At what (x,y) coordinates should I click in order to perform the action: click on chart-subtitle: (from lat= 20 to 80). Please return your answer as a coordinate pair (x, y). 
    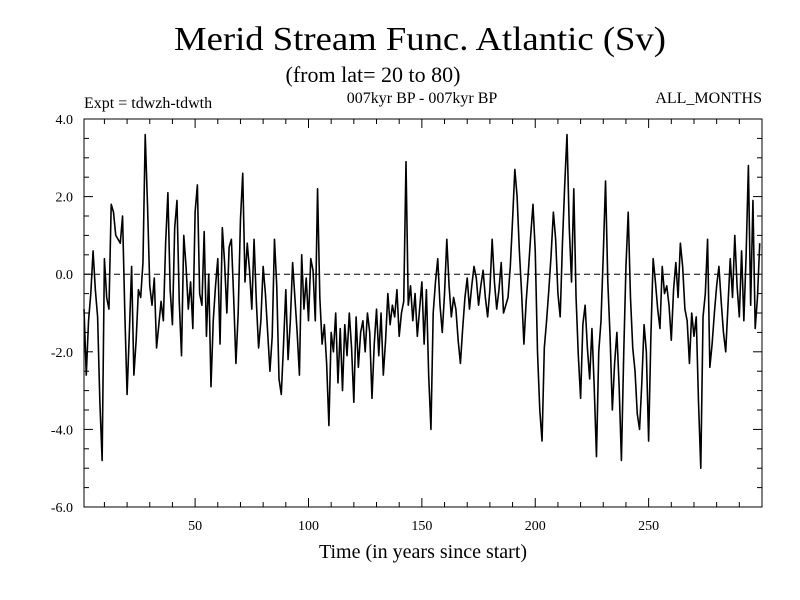
    Looking at the image, I should click on (373, 74).